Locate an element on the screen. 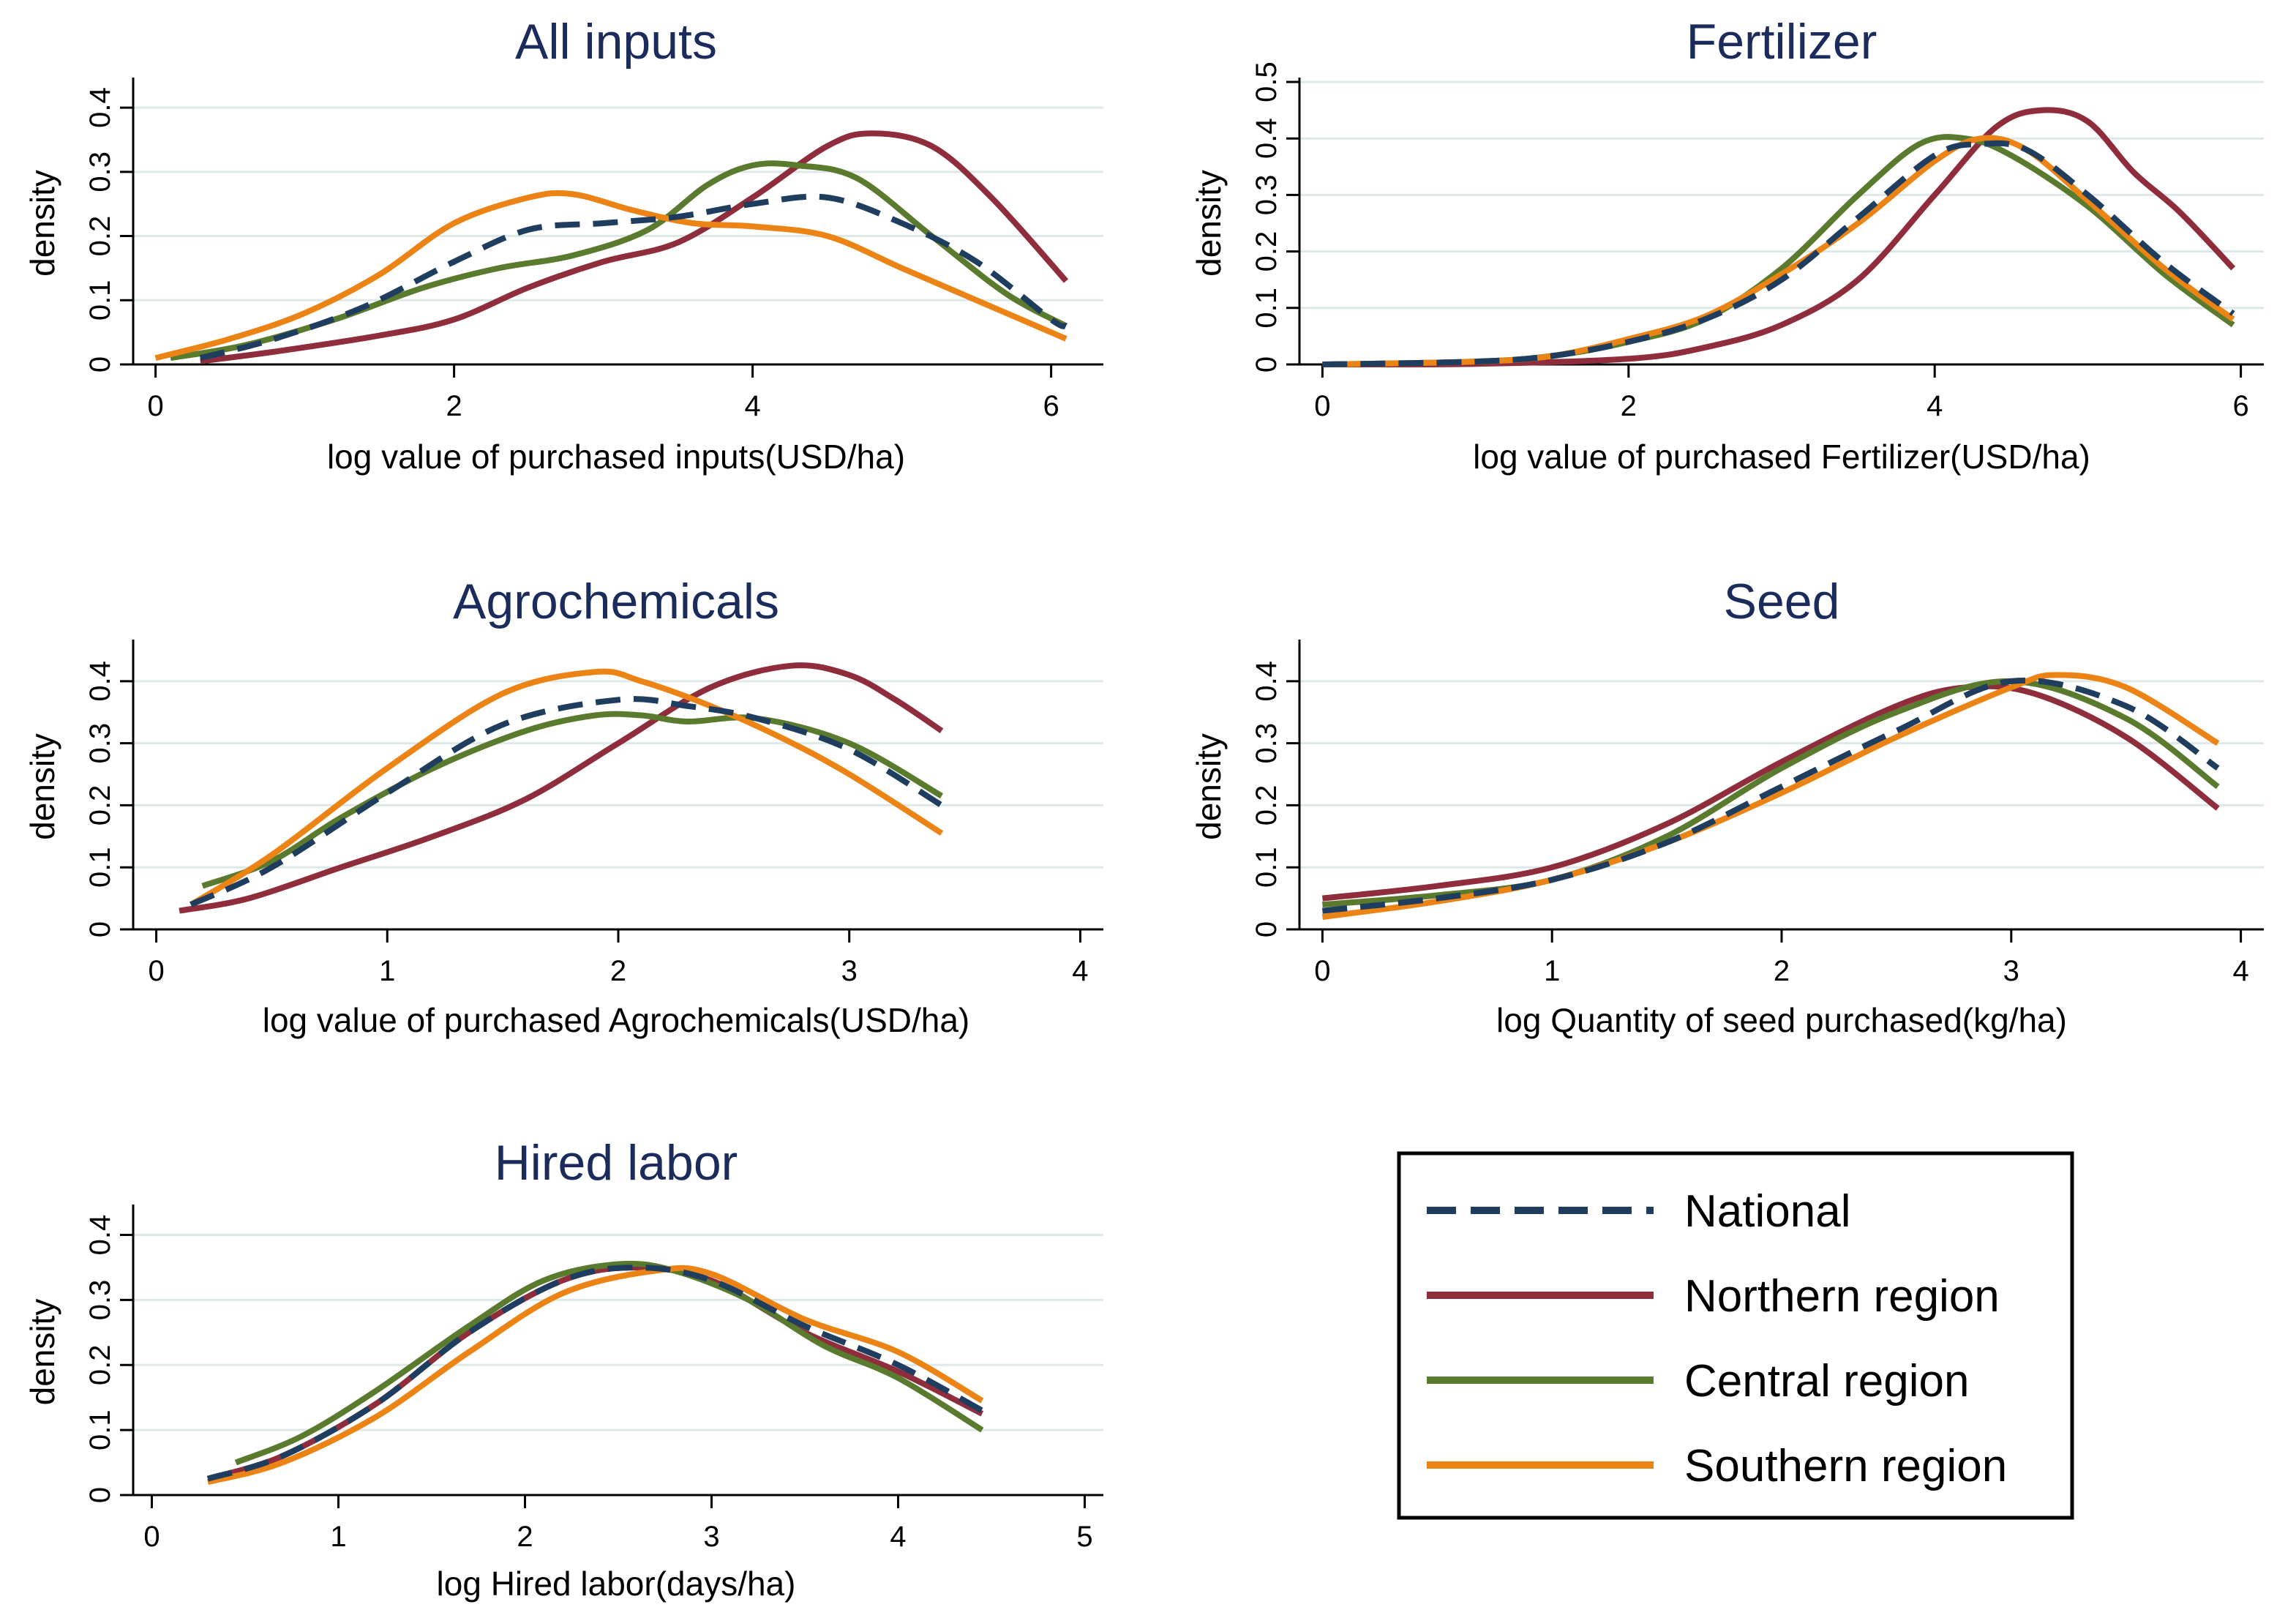 The width and height of the screenshot is (2296, 1618). x-tick-label: 5 is located at coordinates (1084, 1537).